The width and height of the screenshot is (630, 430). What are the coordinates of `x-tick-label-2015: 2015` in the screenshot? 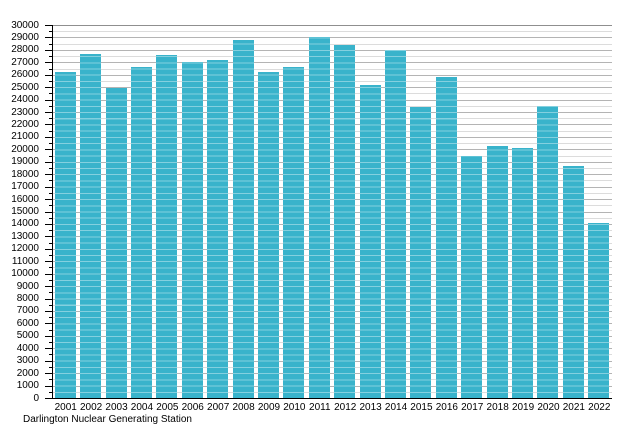 It's located at (421, 407).